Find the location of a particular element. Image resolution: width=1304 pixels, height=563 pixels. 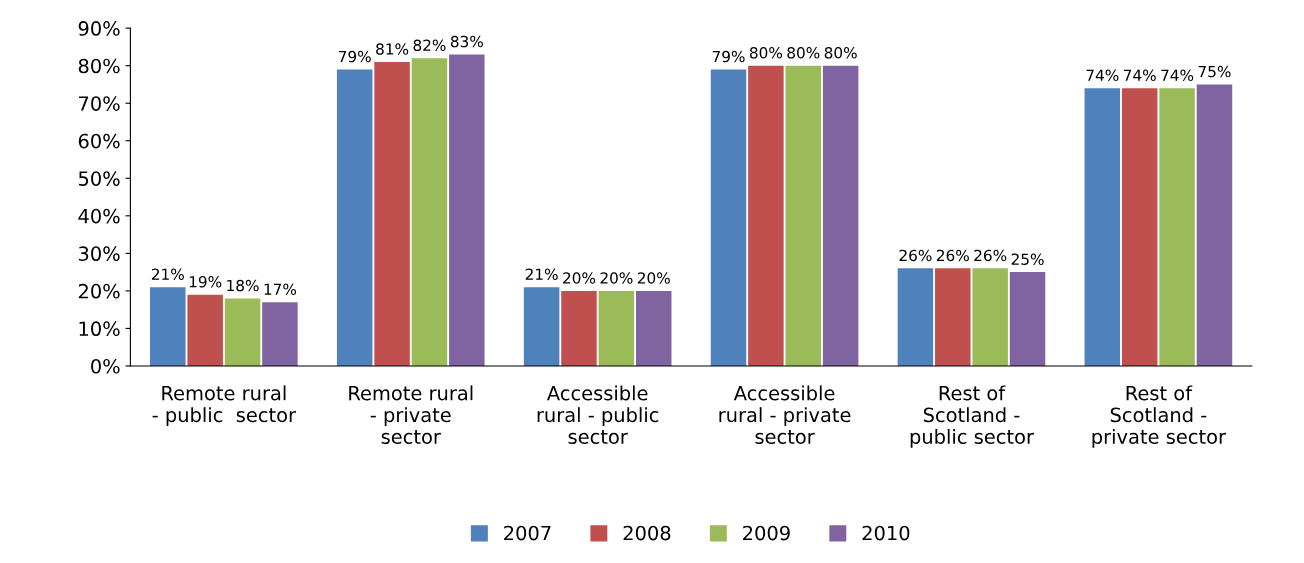

x-tick-label: Accessible rural - public sector is located at coordinates (598, 414).